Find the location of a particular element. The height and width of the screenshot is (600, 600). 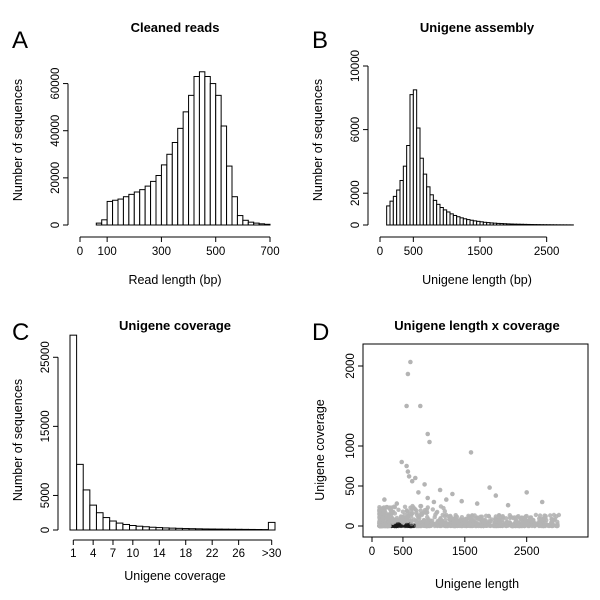

panel-b-bars is located at coordinates (480, 157).